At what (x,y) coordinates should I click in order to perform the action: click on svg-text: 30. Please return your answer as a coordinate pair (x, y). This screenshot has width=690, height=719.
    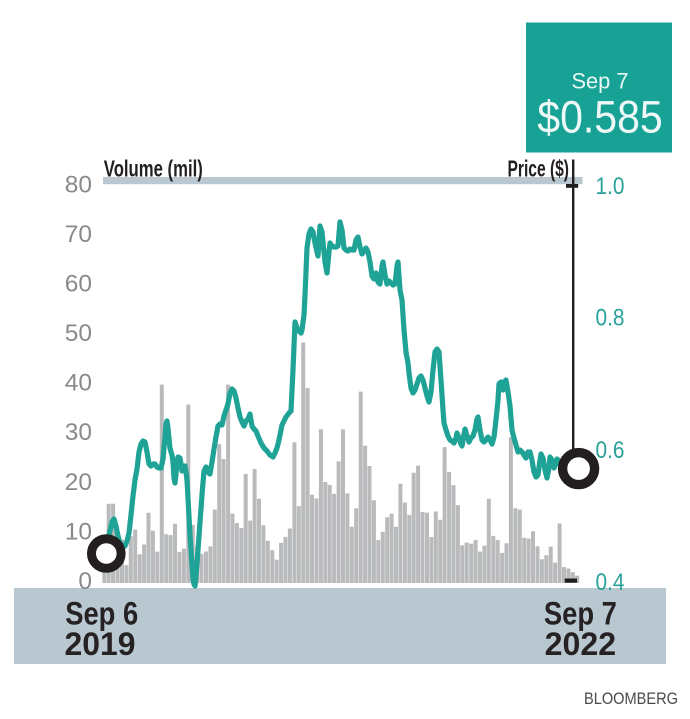
    Looking at the image, I should click on (78, 432).